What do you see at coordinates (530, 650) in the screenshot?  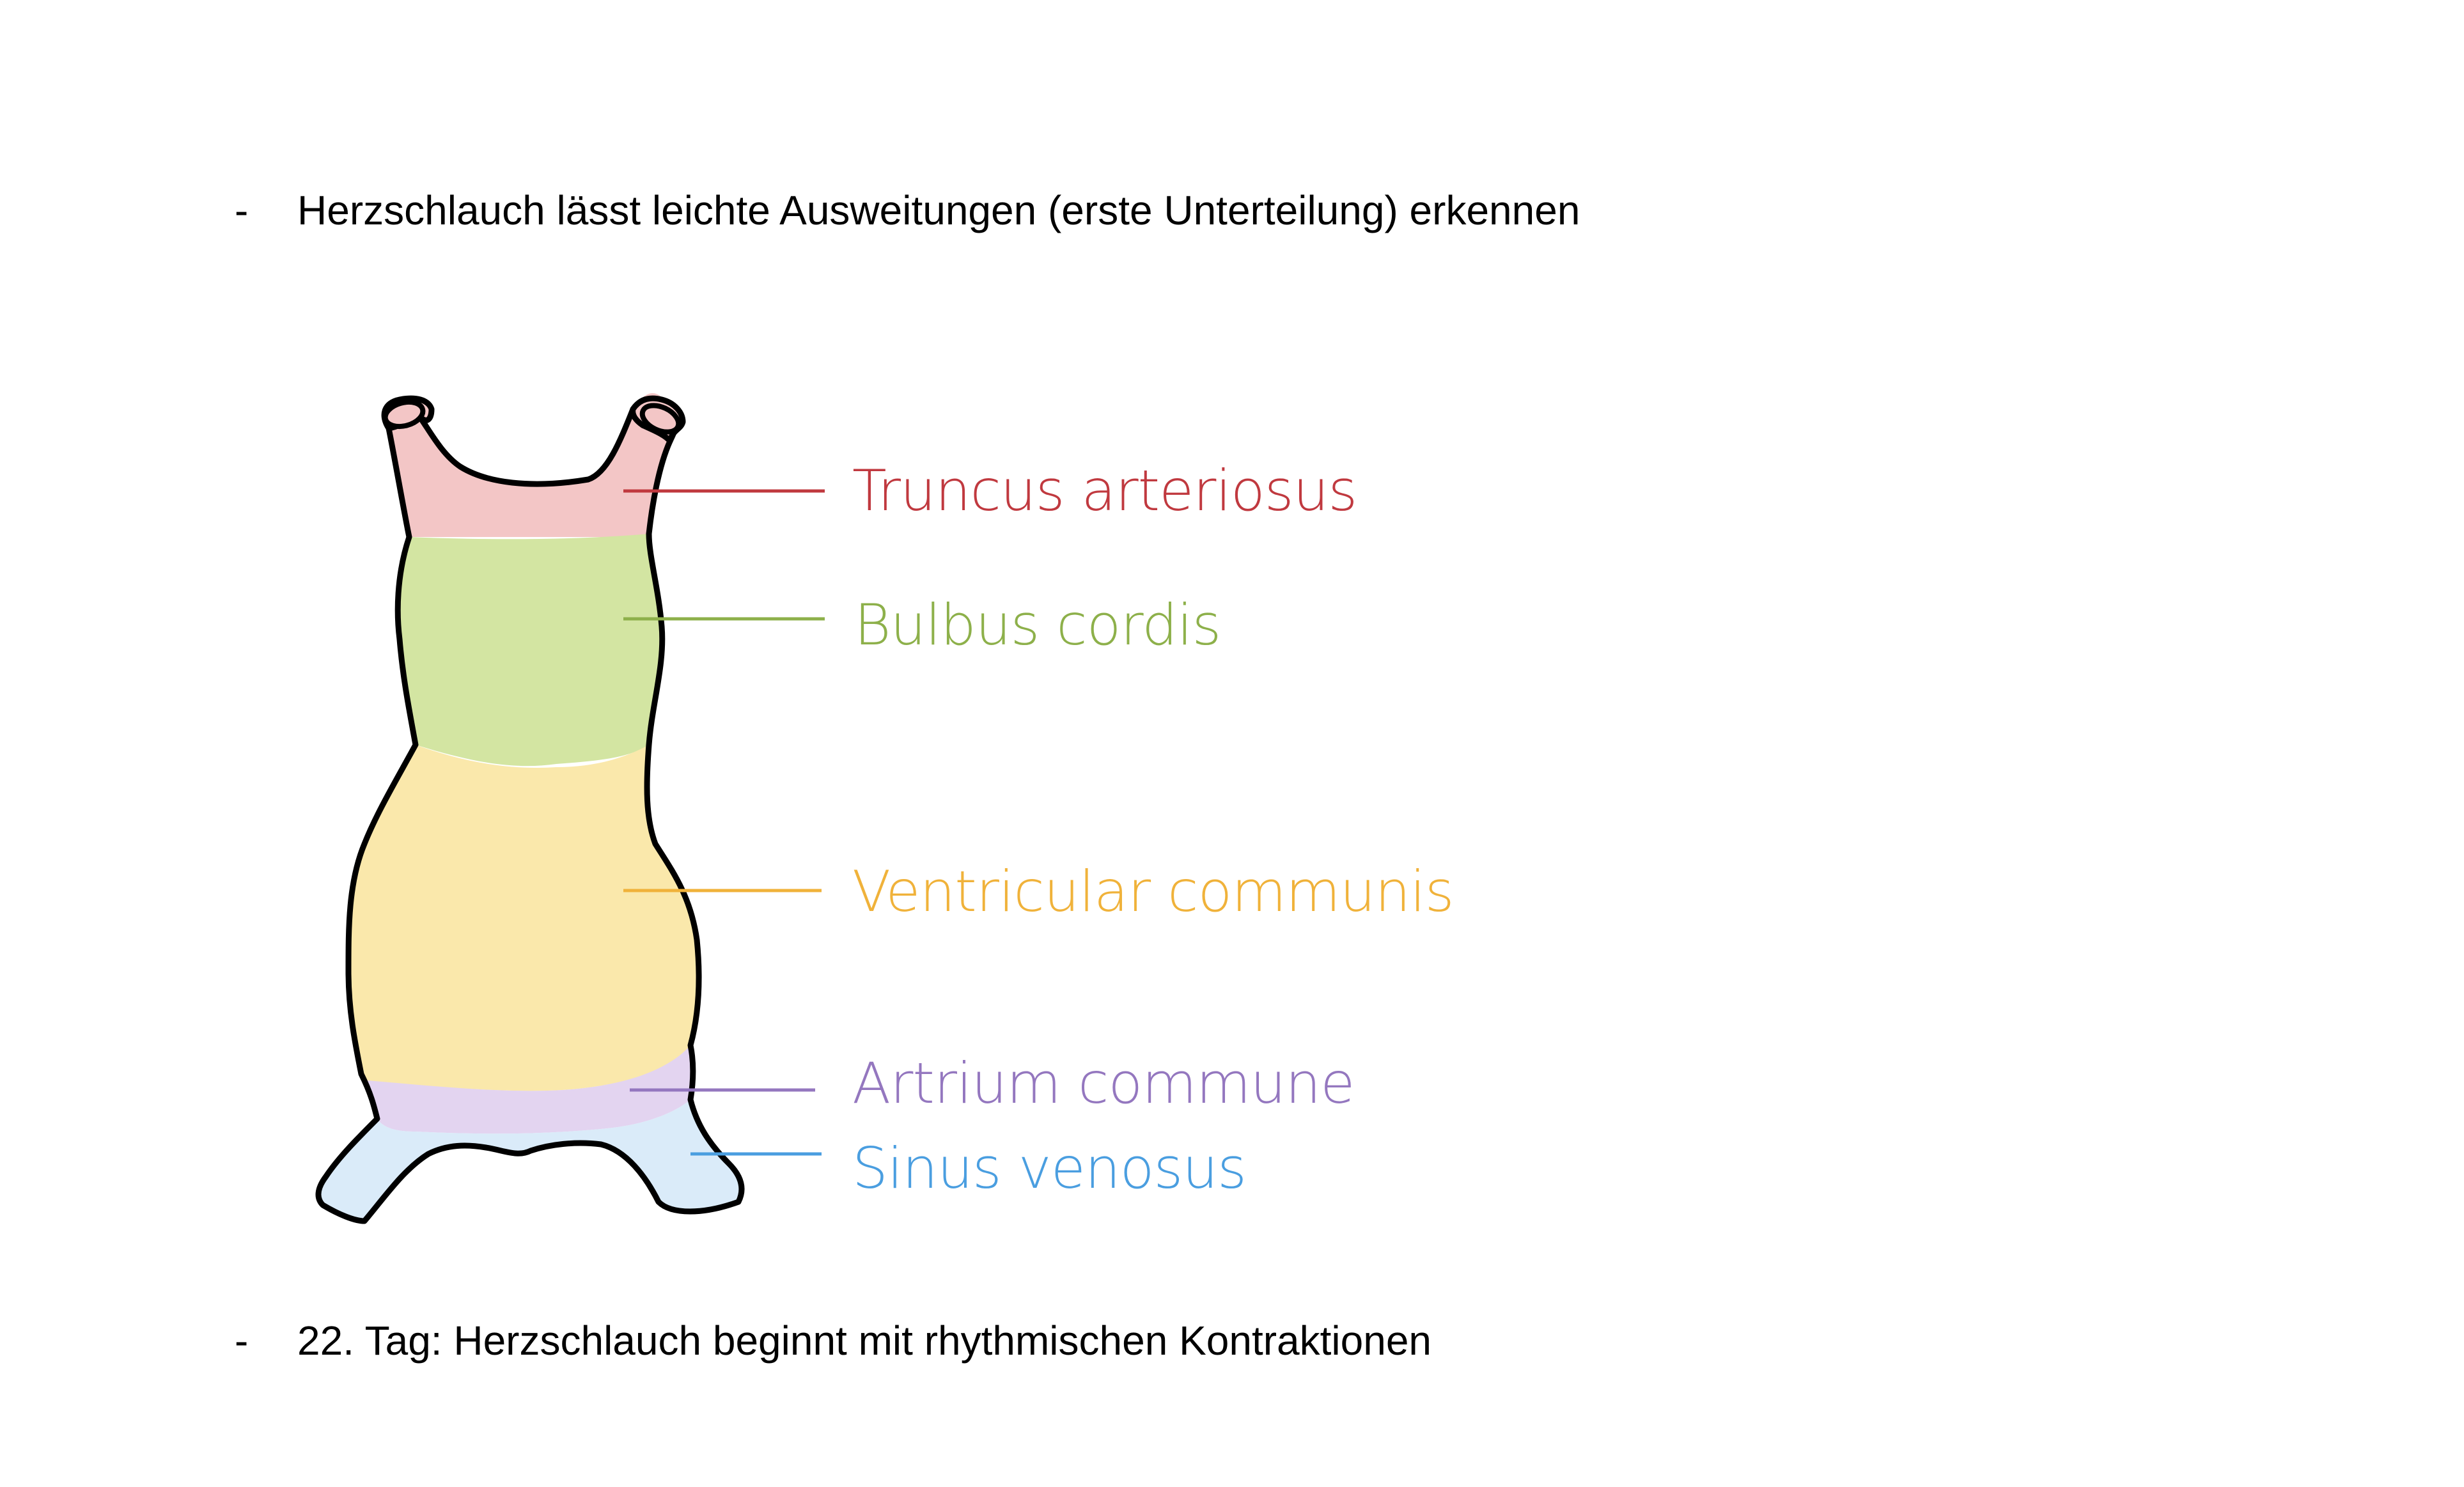 I see `region-bulbus-cordis` at bounding box center [530, 650].